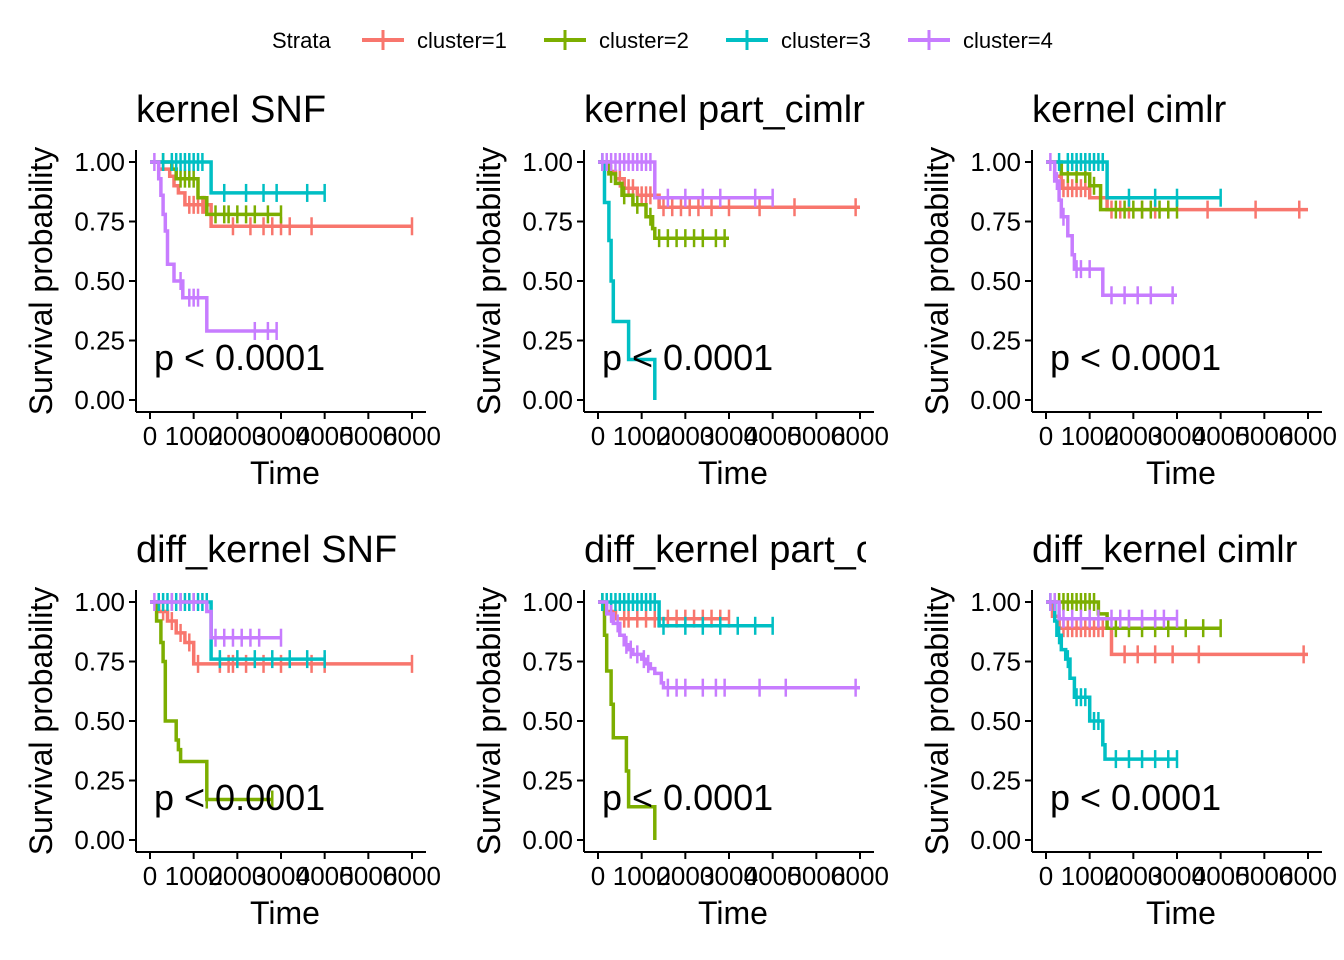  What do you see at coordinates (266, 550) in the screenshot?
I see `panel-title: diff_kernel SNF` at bounding box center [266, 550].